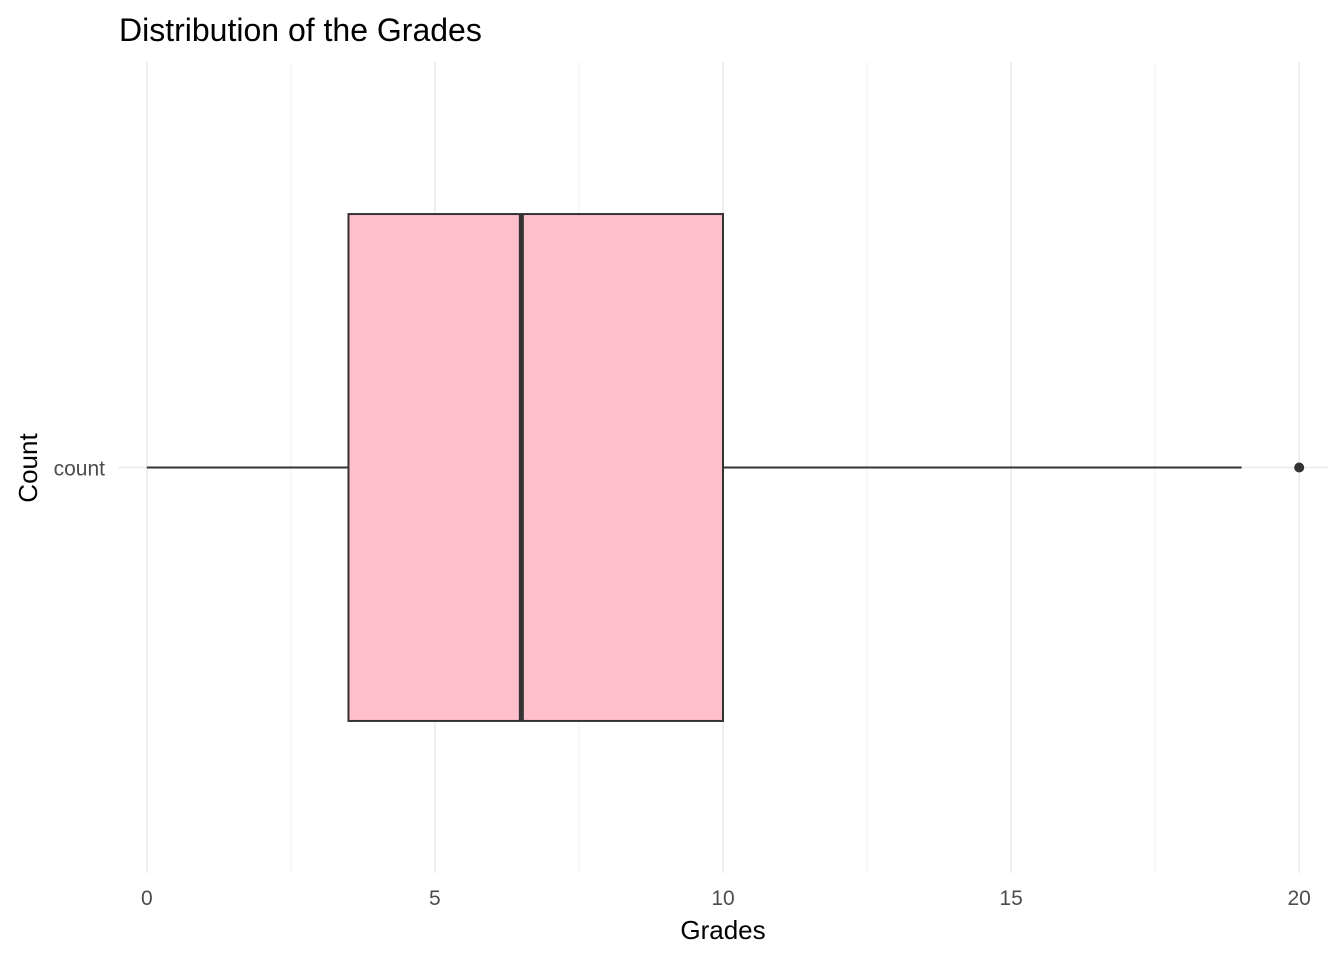  Describe the element at coordinates (1299, 467) in the screenshot. I see `outlier-point` at that location.